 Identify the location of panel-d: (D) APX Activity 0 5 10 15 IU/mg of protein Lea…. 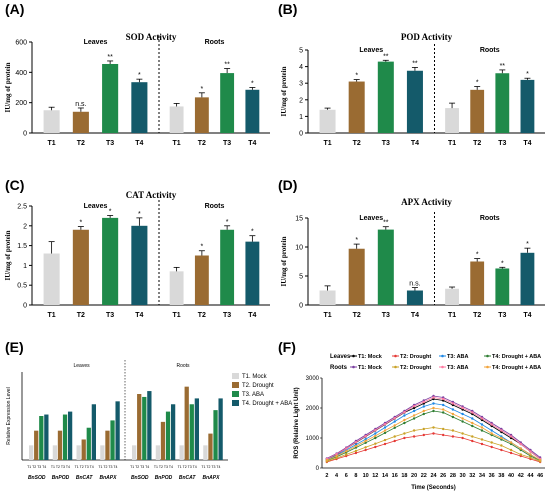
(411, 248).